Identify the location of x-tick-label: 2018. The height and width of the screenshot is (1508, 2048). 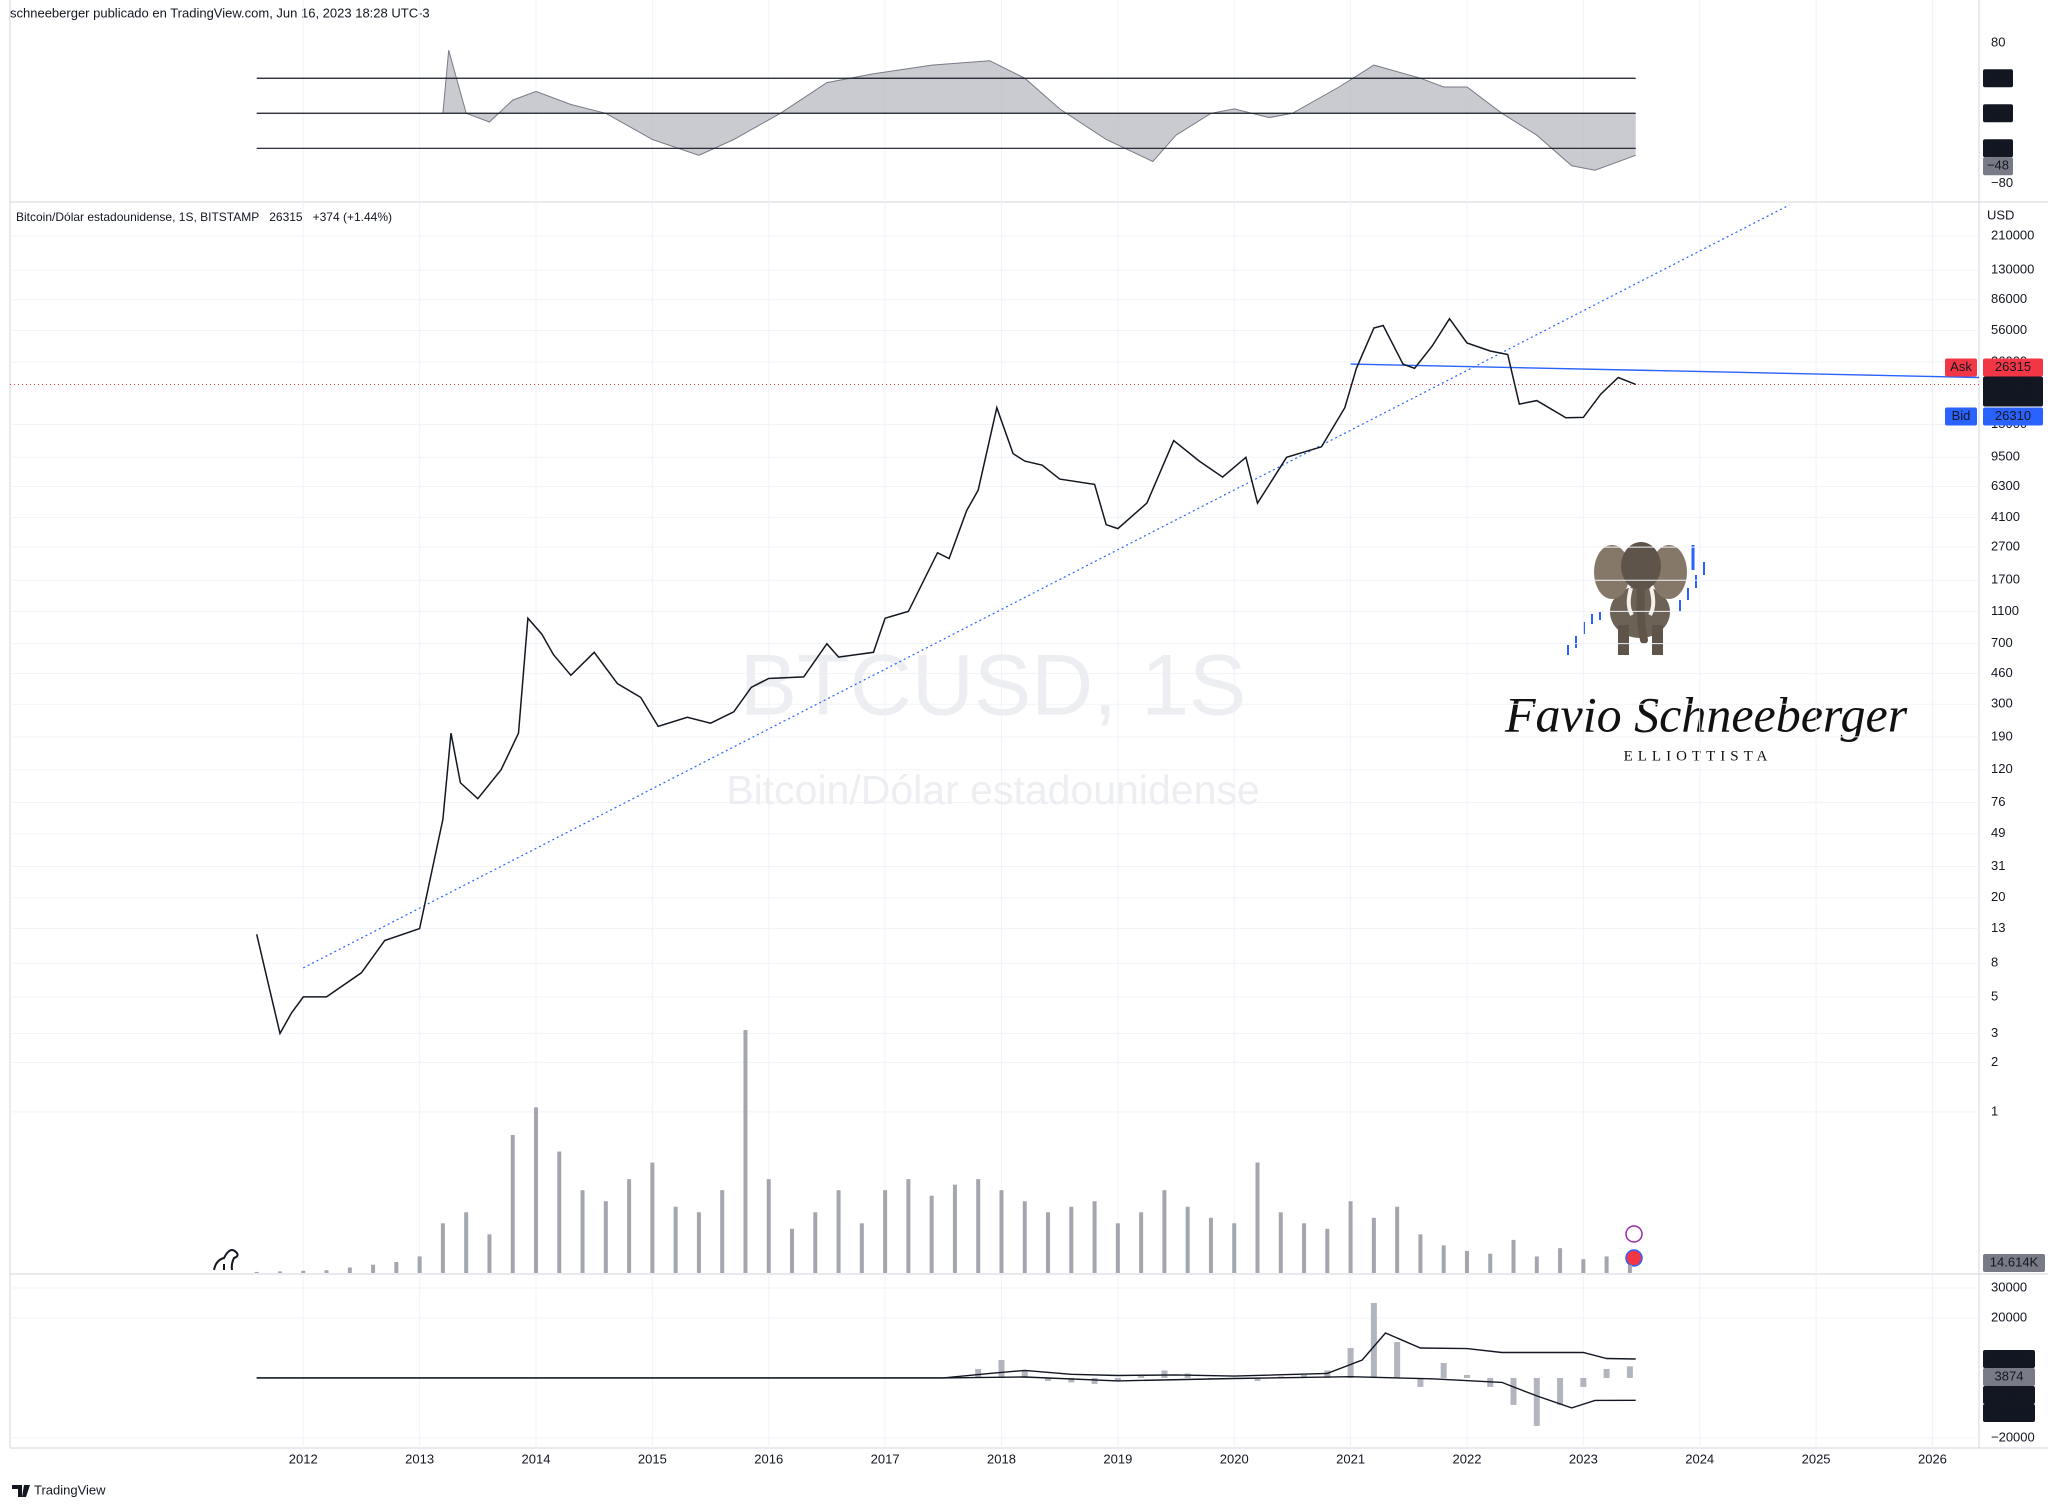
(1001, 1458).